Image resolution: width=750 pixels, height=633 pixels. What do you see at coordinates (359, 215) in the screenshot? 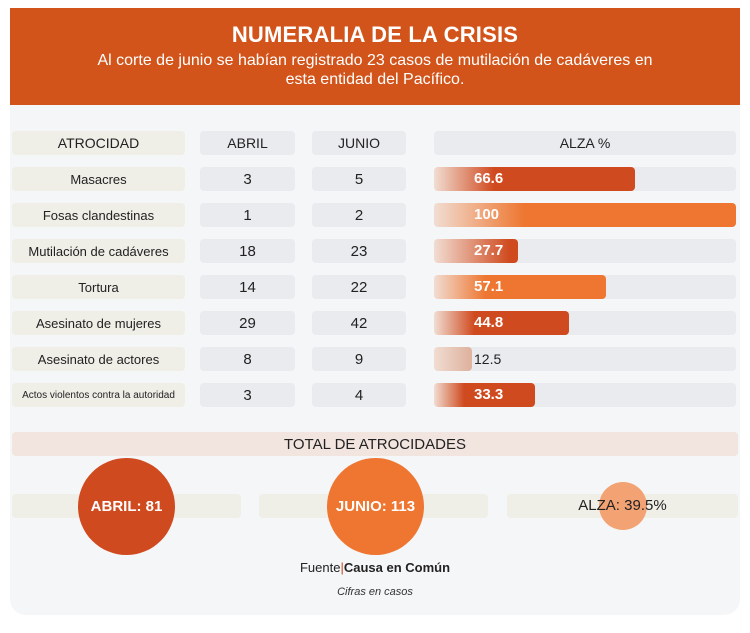
I see `row-junio: 2` at bounding box center [359, 215].